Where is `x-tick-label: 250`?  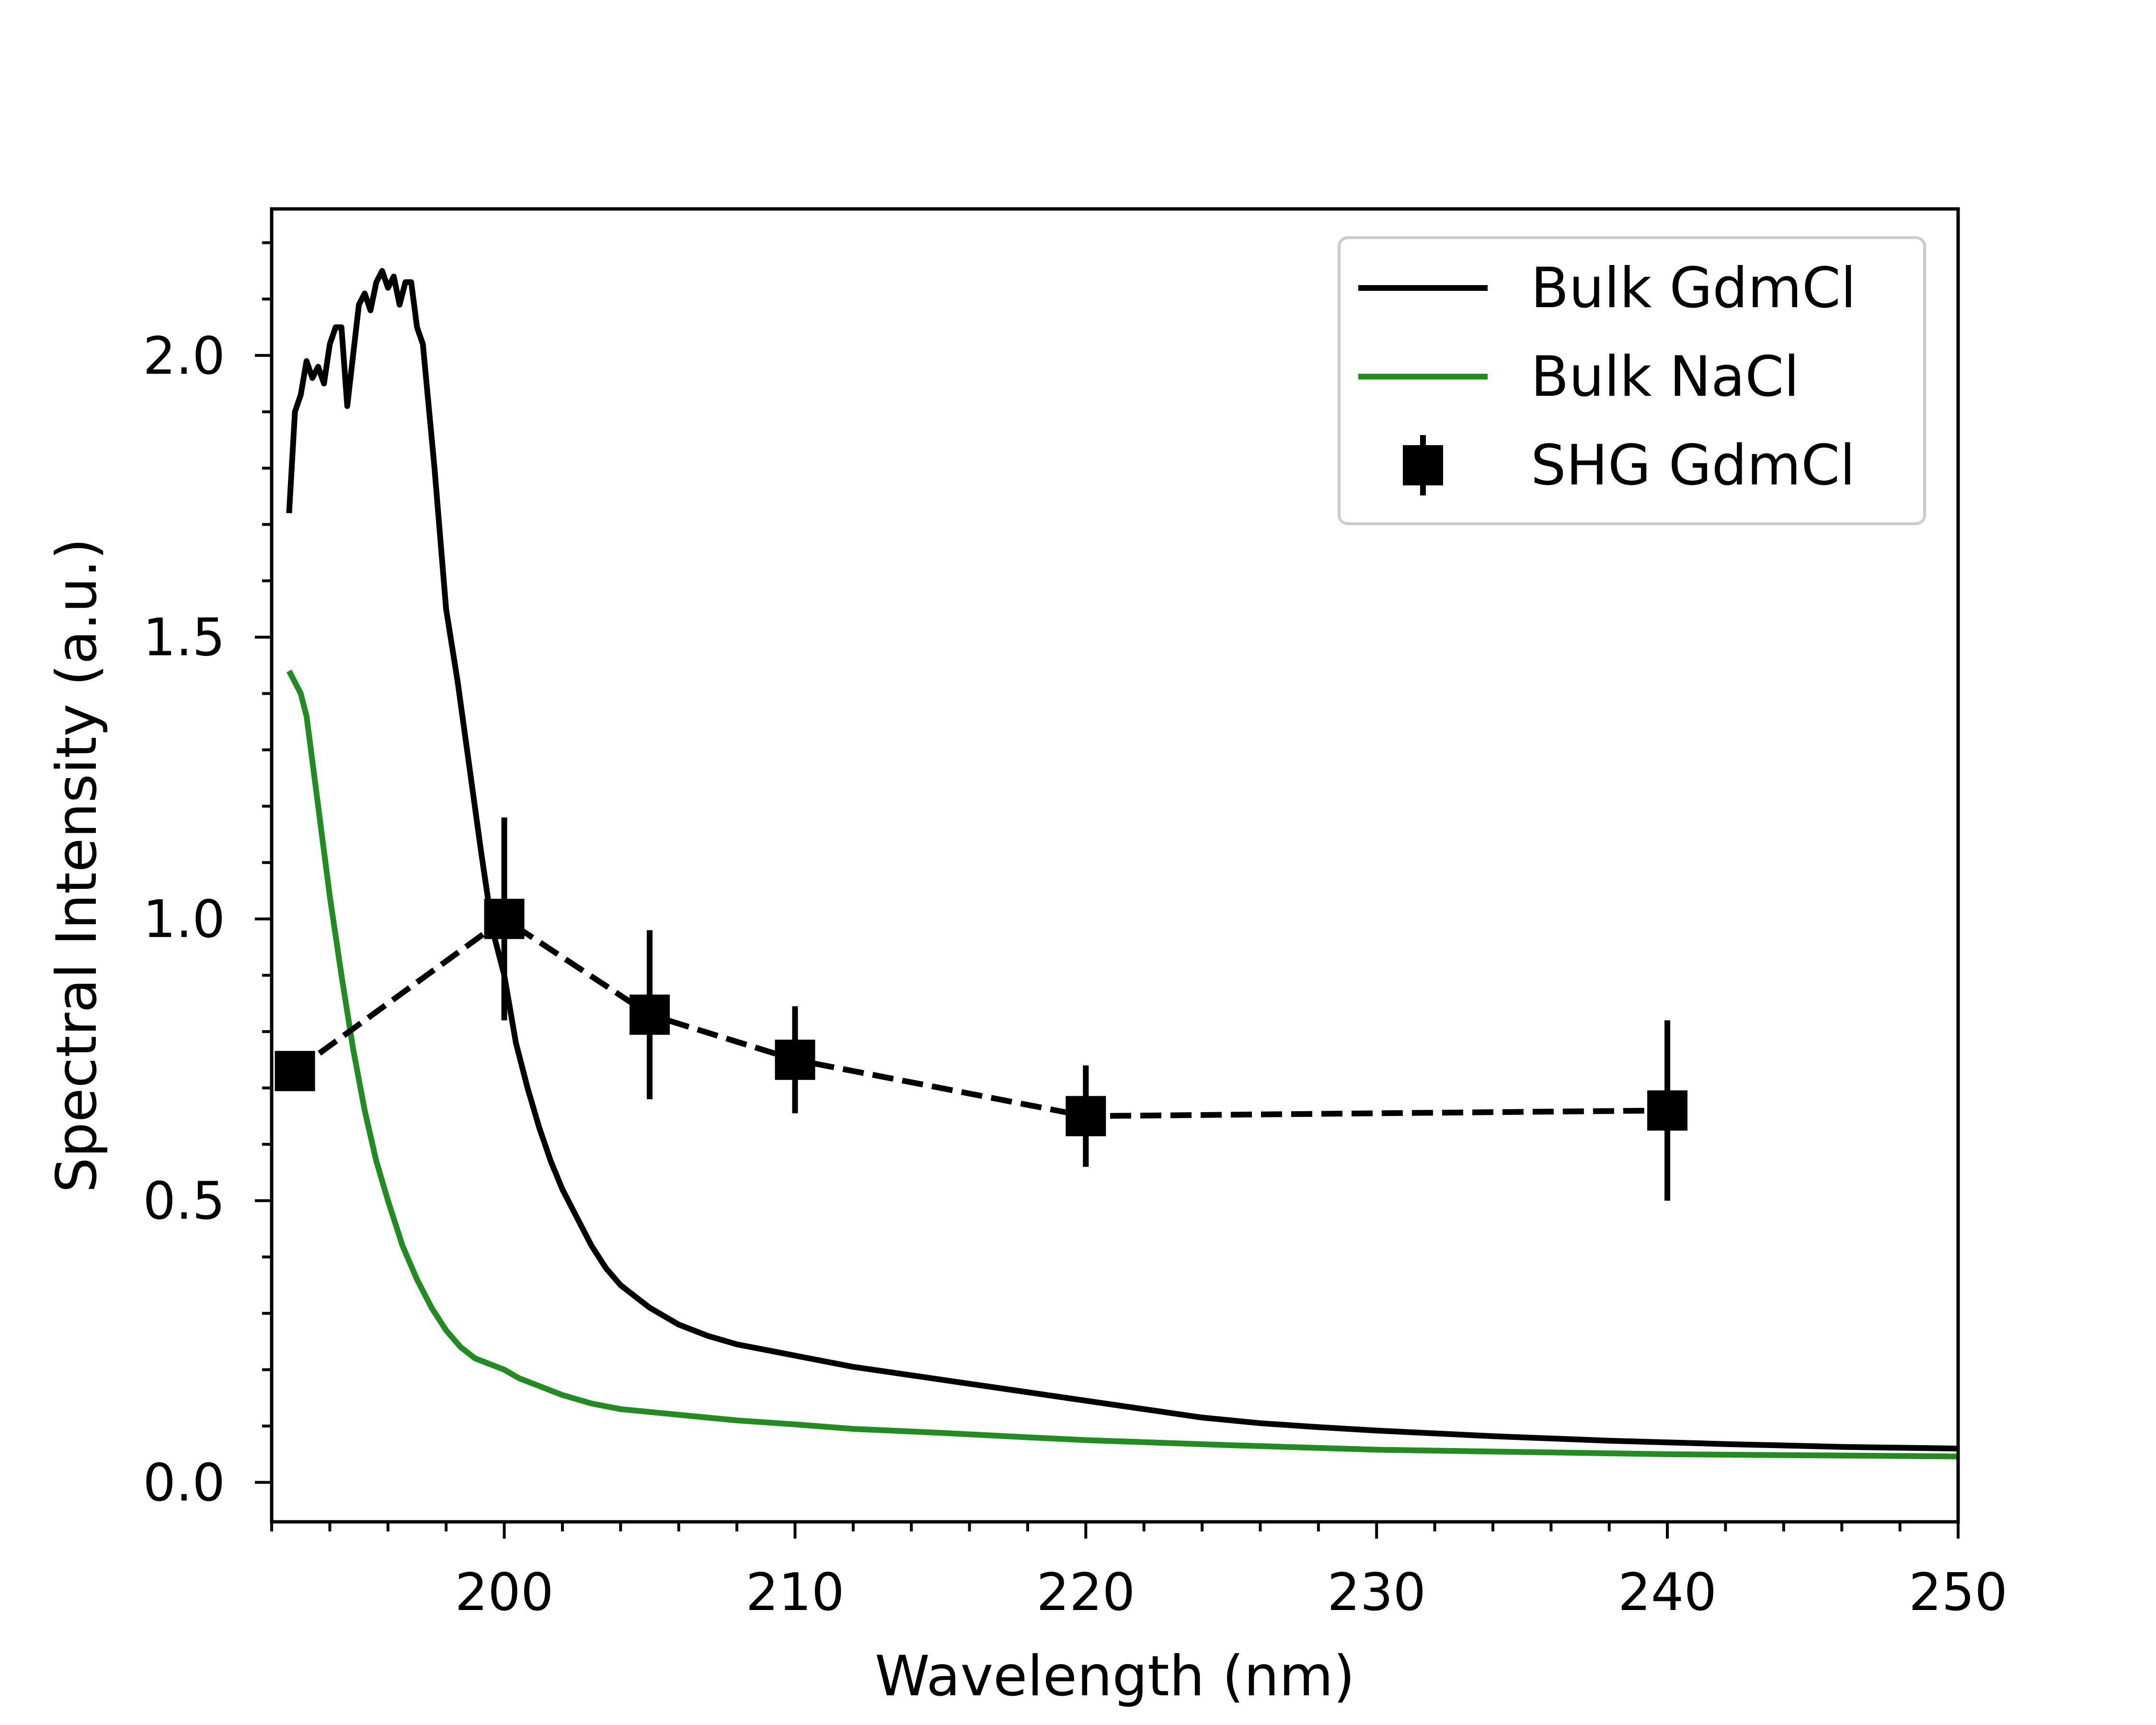 x-tick-label: 250 is located at coordinates (1958, 1592).